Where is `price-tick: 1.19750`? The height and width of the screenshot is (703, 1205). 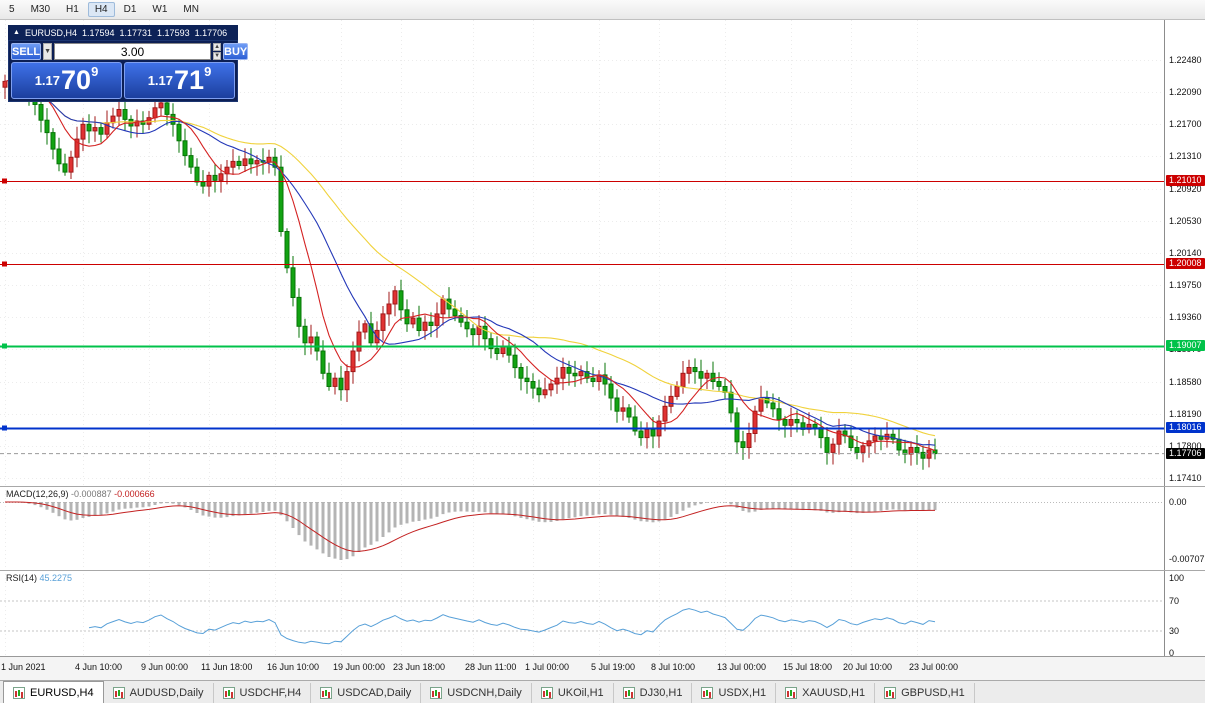 price-tick: 1.19750 is located at coordinates (1185, 285).